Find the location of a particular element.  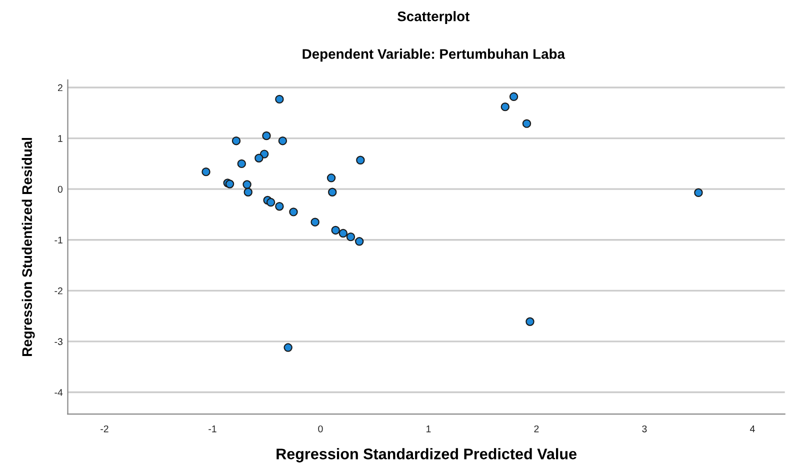

chart-subtitle: Dependent Variable: Pertumbuhan Laba is located at coordinates (434, 55).